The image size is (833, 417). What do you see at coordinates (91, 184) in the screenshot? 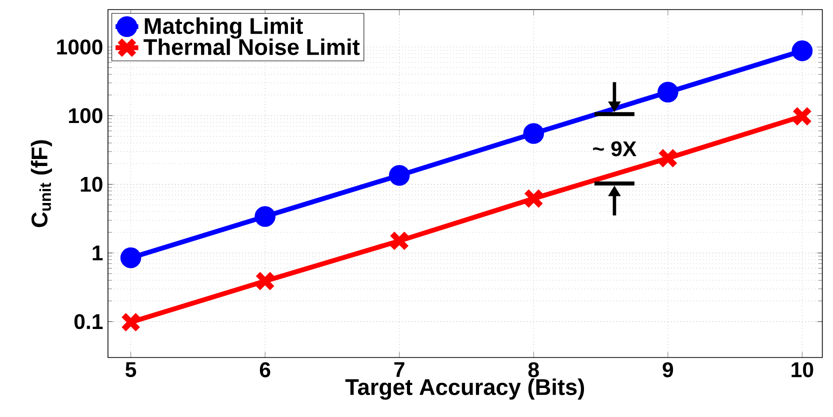
I see `y-tick-label: 10` at bounding box center [91, 184].